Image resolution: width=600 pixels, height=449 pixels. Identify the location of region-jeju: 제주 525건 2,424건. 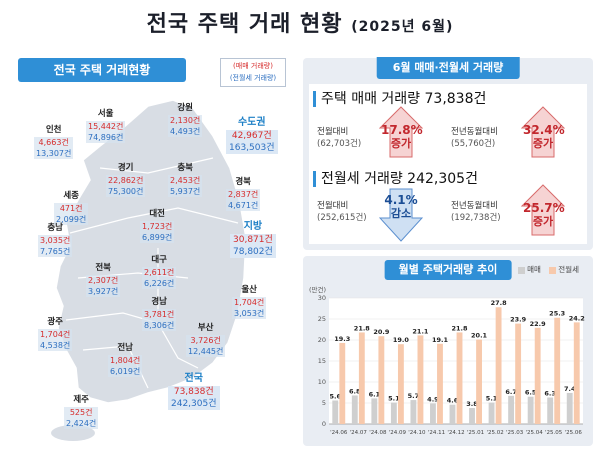
(81, 411).